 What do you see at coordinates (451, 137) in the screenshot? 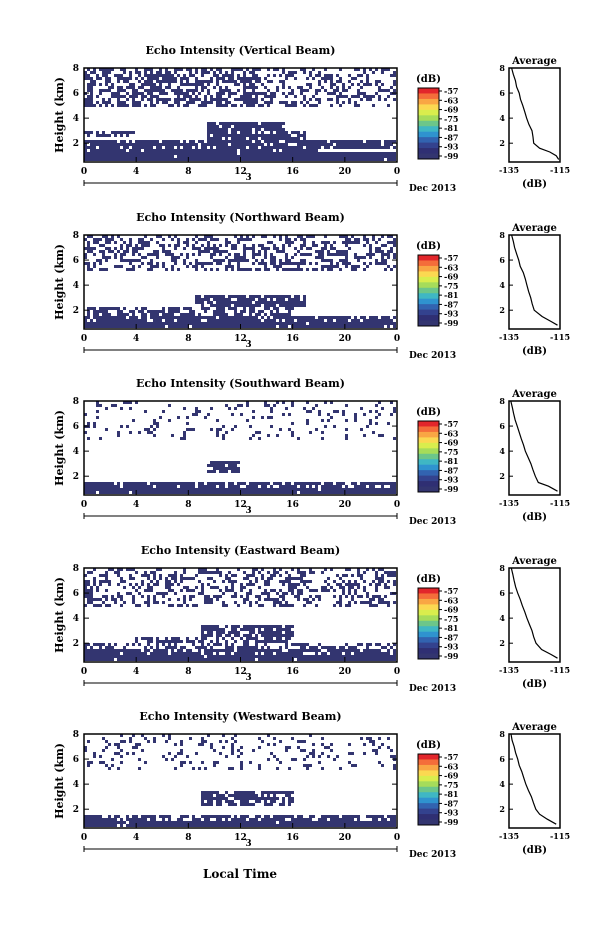
I see `colorbar-tick-label: -87` at bounding box center [451, 137].